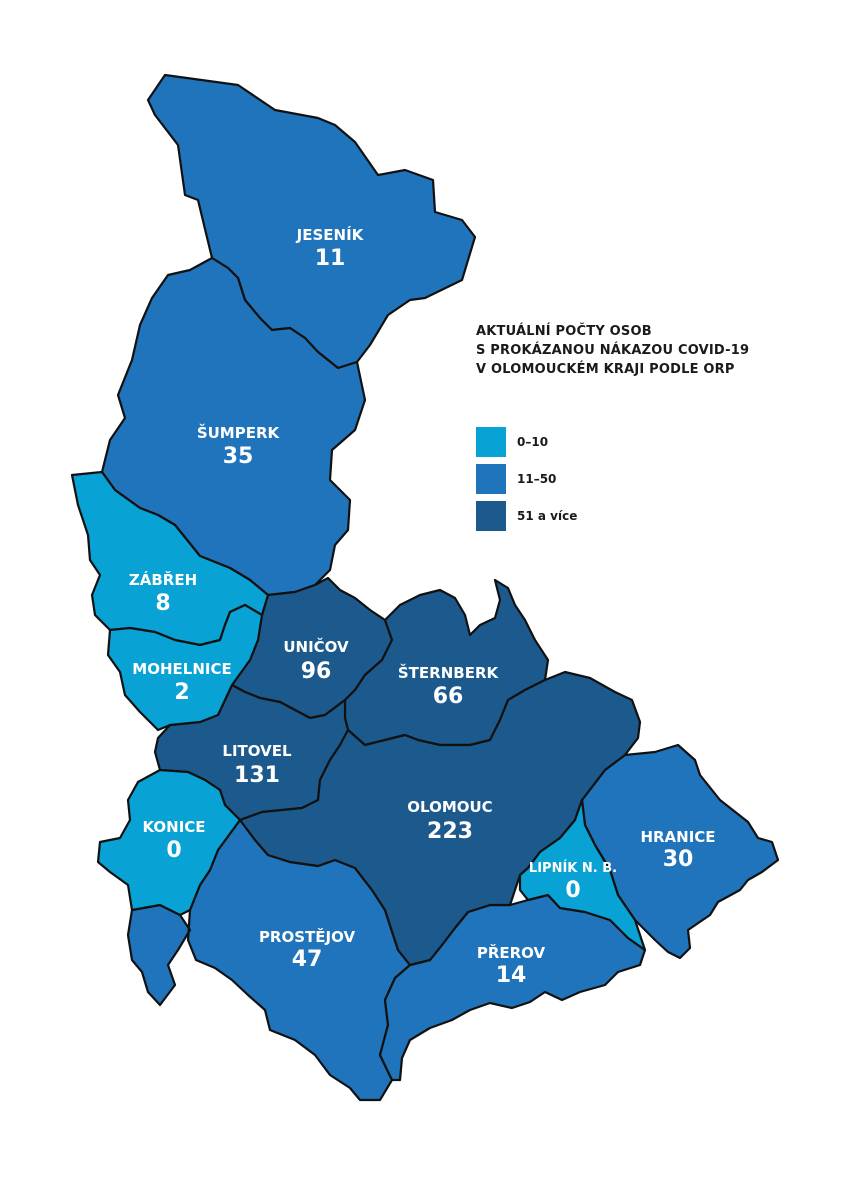 This screenshot has height=1191, width=842. Describe the element at coordinates (307, 936) in the screenshot. I see `region-label-prostejov: PROSTĚJOV` at that location.